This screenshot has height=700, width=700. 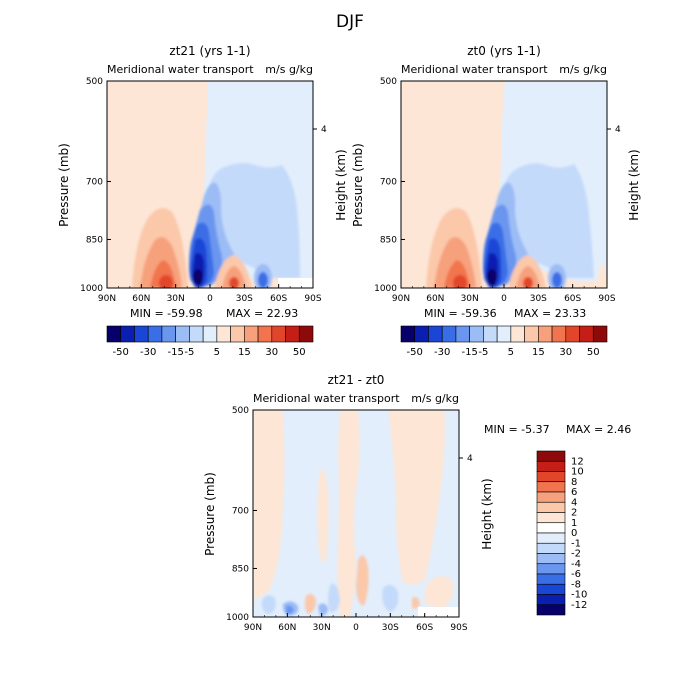 What do you see at coordinates (341, 184) in the screenshot?
I see `y-axis-label-right: Height (km)` at bounding box center [341, 184].